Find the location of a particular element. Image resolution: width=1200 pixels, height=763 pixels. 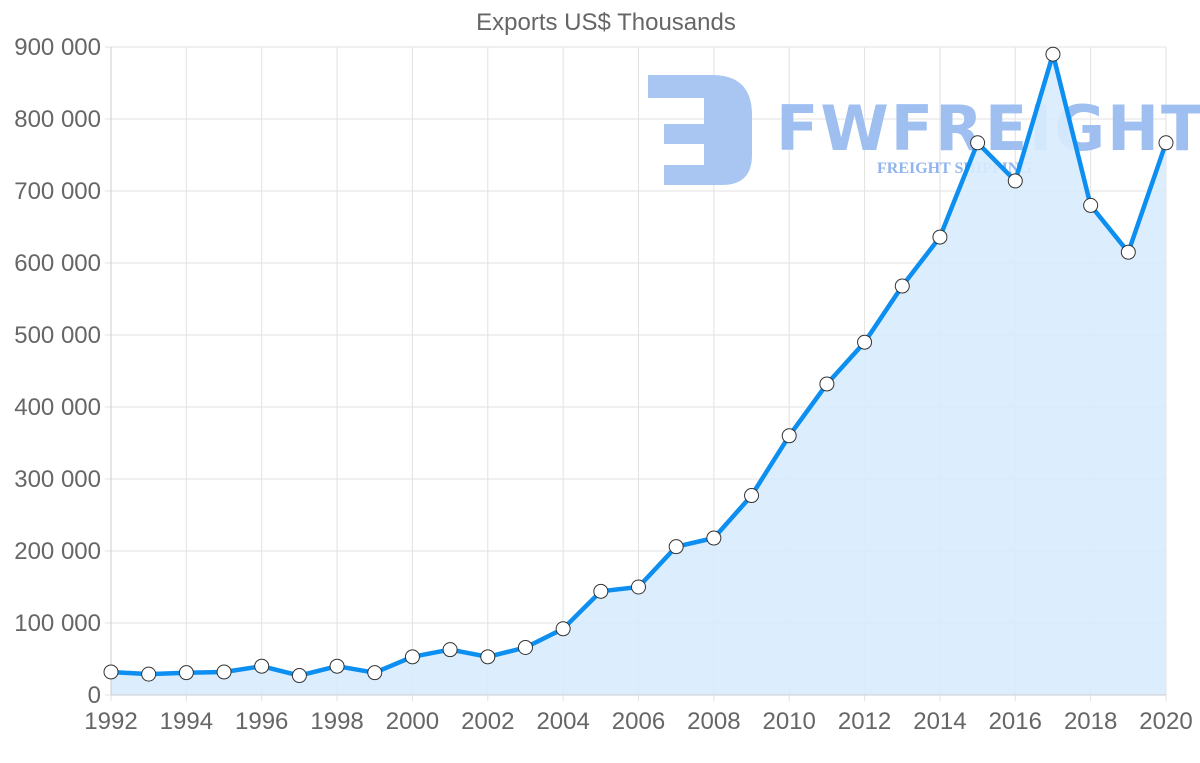

data-point-2018 is located at coordinates (1091, 205).